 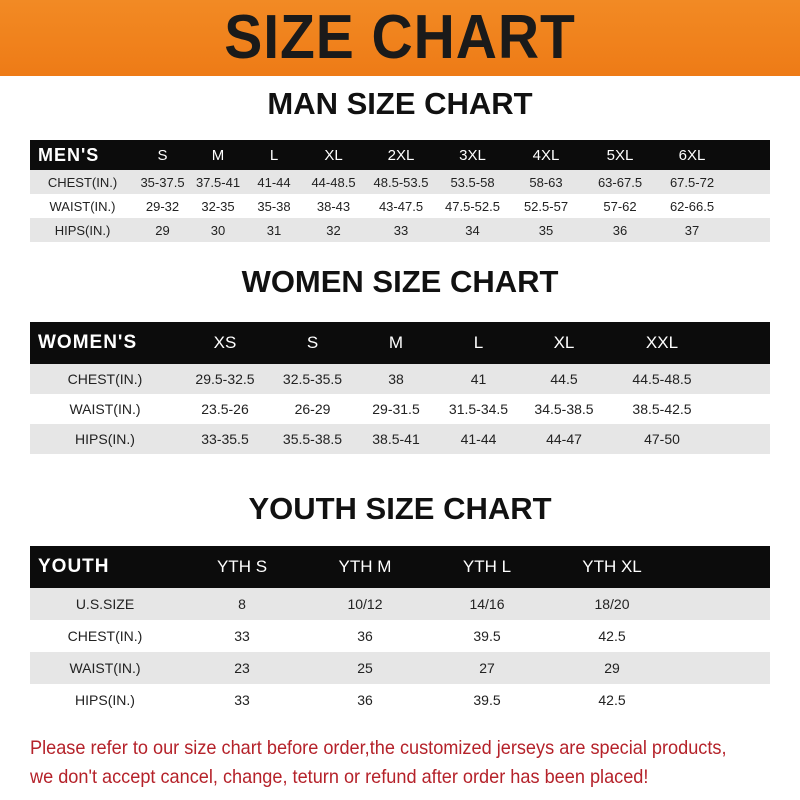 I want to click on cell-value: 41, so click(x=478, y=379).